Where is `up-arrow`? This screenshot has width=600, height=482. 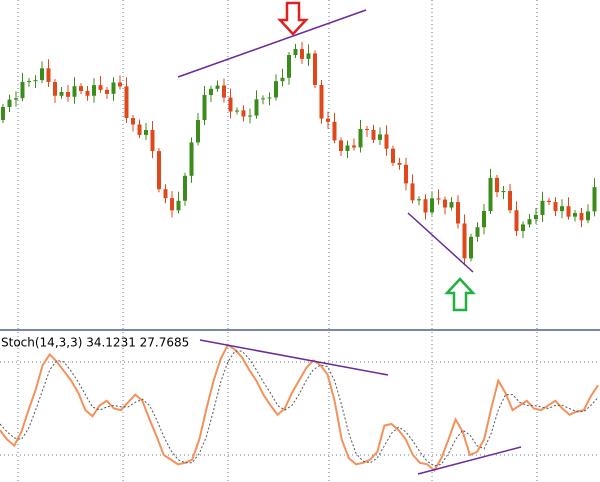
up-arrow is located at coordinates (460, 294).